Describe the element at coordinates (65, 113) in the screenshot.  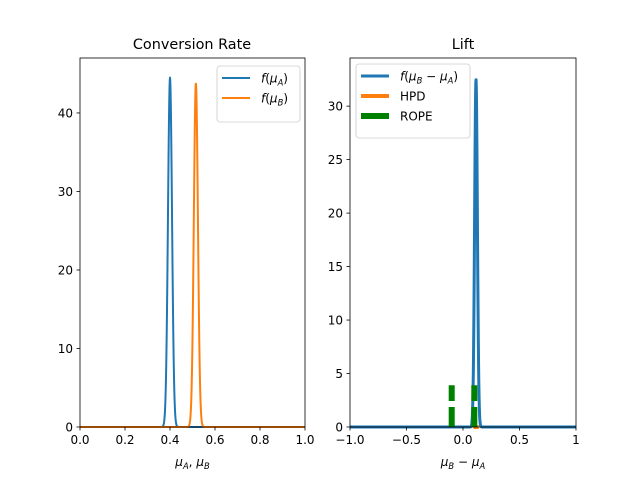
I see `y-tick-label: 40` at that location.